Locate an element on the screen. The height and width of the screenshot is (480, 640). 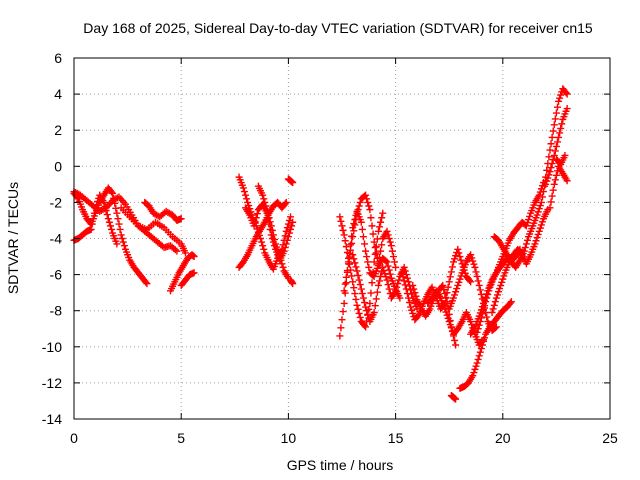
data-series-seg-a is located at coordinates (110, 236).